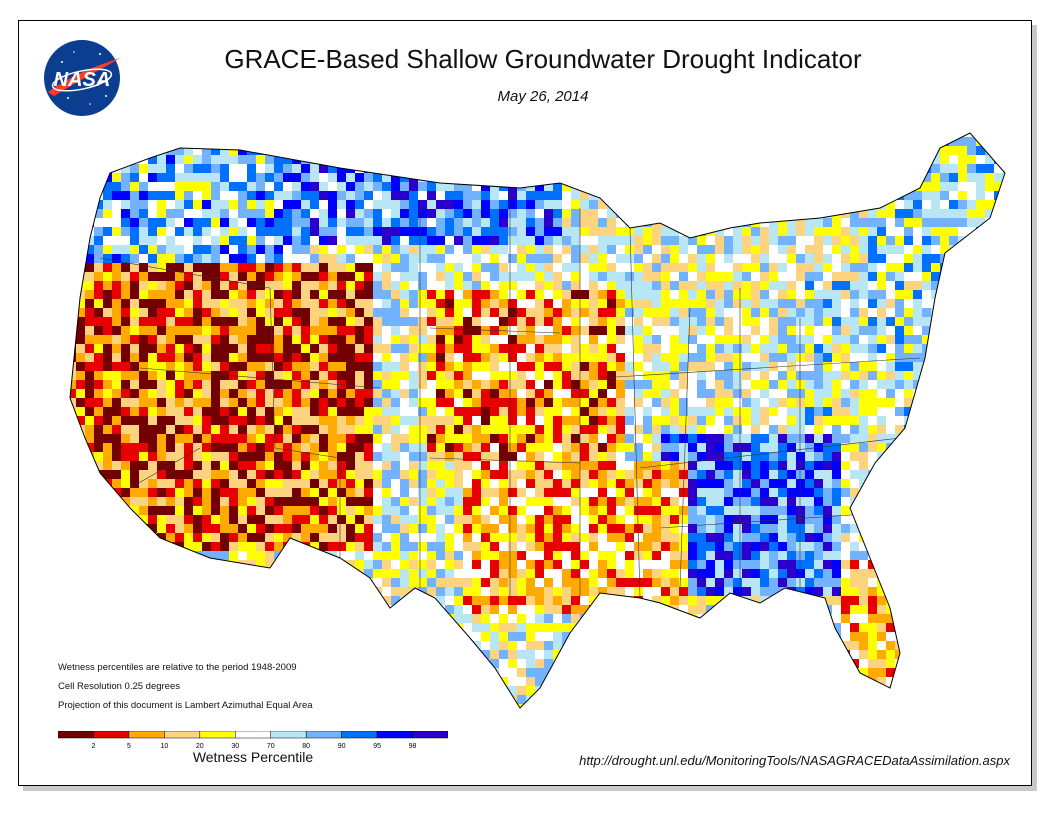  I want to click on legend-tick-label: 80, so click(306, 746).